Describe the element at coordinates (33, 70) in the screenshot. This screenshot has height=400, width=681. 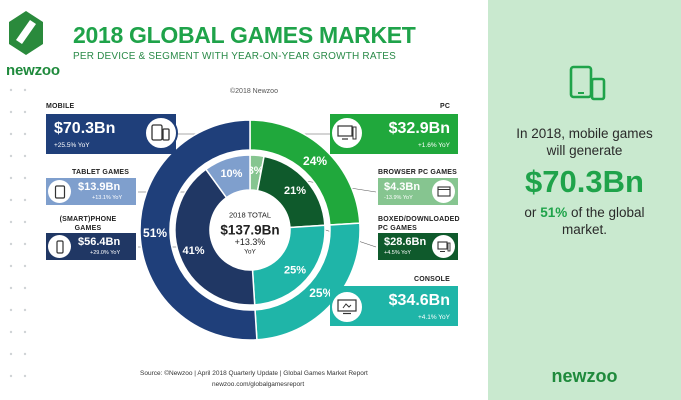
I see `brand-wordmark: newzoo` at that location.